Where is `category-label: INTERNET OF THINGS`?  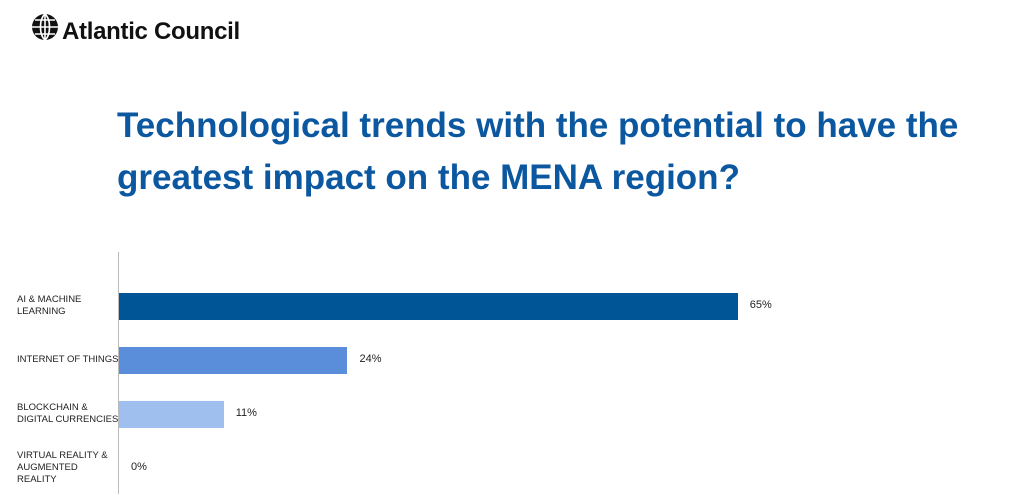
category-label: INTERNET OF THINGS is located at coordinates (68, 359).